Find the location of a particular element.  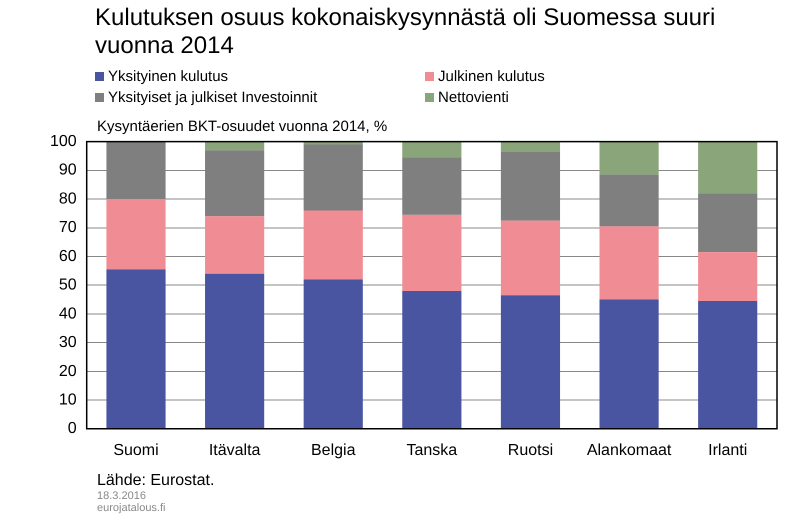

y-tick-label: 0 is located at coordinates (72, 429).